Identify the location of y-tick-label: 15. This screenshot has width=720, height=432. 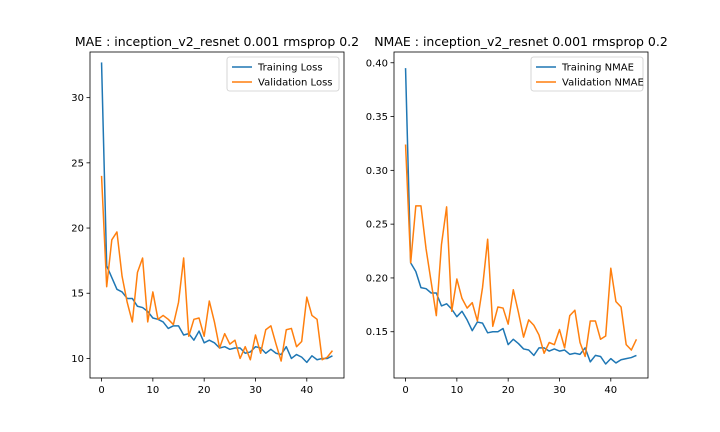
(77, 294).